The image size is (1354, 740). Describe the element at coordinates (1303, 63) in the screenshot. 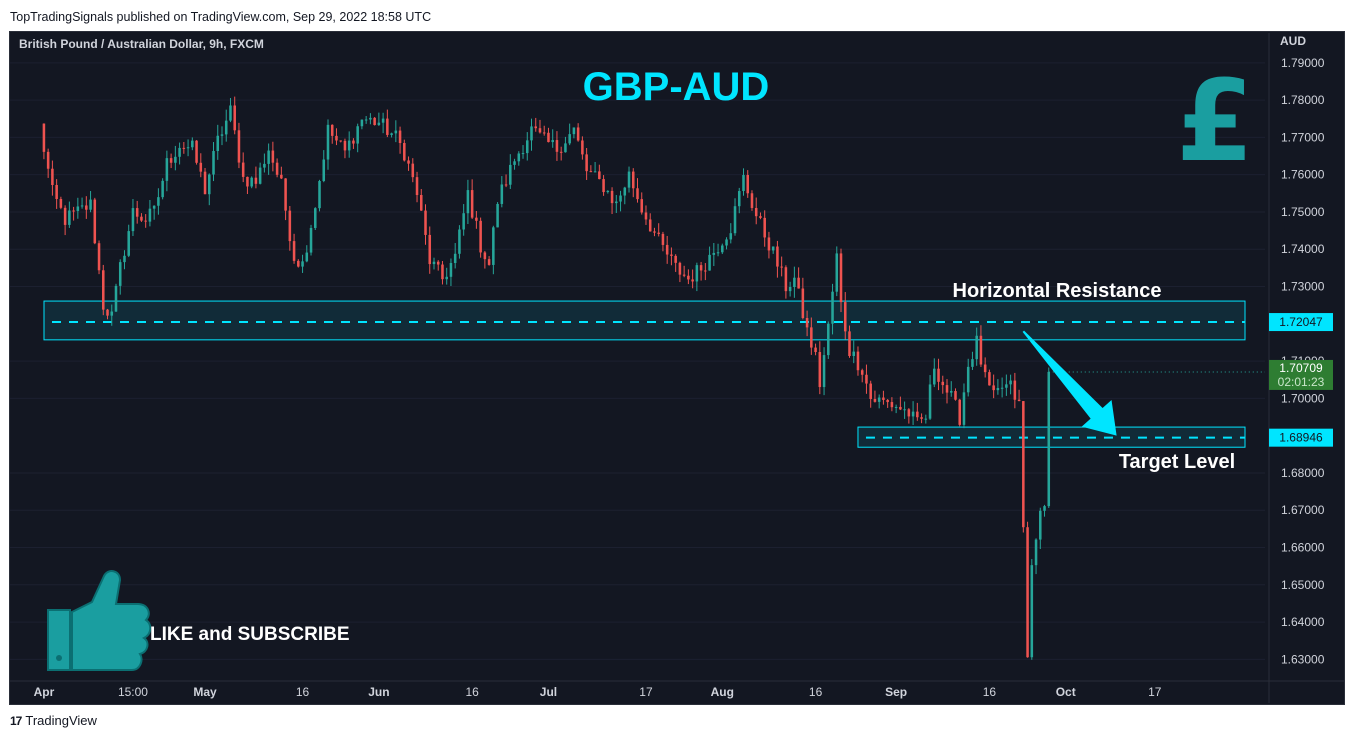

I see `y-tick-label: 1.79000` at that location.